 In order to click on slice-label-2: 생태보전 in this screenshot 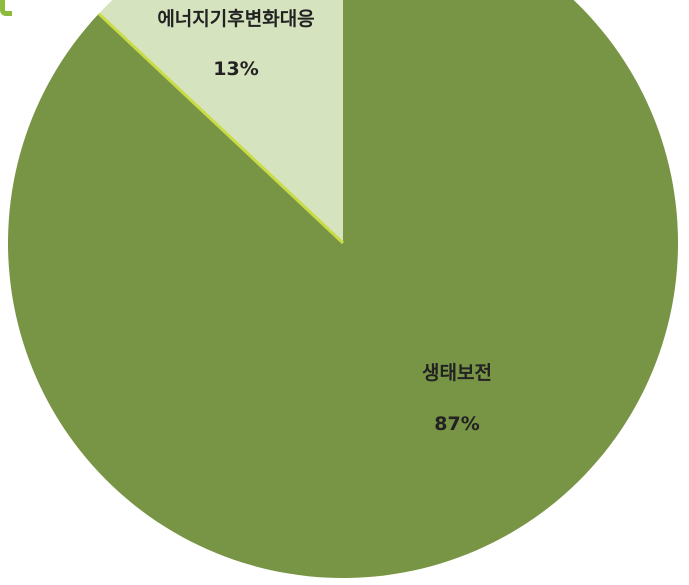, I will do `click(457, 373)`.